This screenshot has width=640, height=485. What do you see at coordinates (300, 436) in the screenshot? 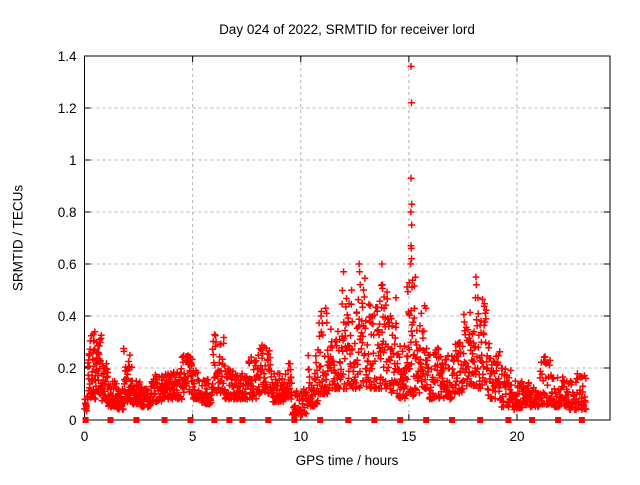
I see `x-tick-label: 10` at bounding box center [300, 436].